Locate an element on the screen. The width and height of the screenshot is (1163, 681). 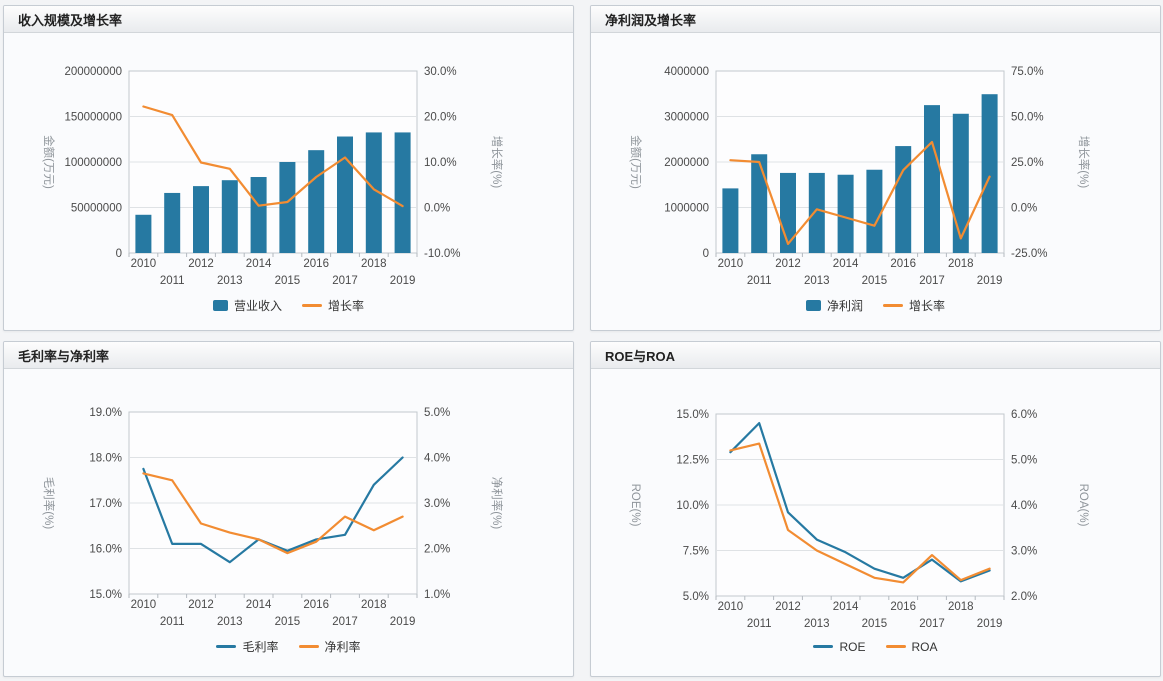
svg-text: 2011 is located at coordinates (172, 622).